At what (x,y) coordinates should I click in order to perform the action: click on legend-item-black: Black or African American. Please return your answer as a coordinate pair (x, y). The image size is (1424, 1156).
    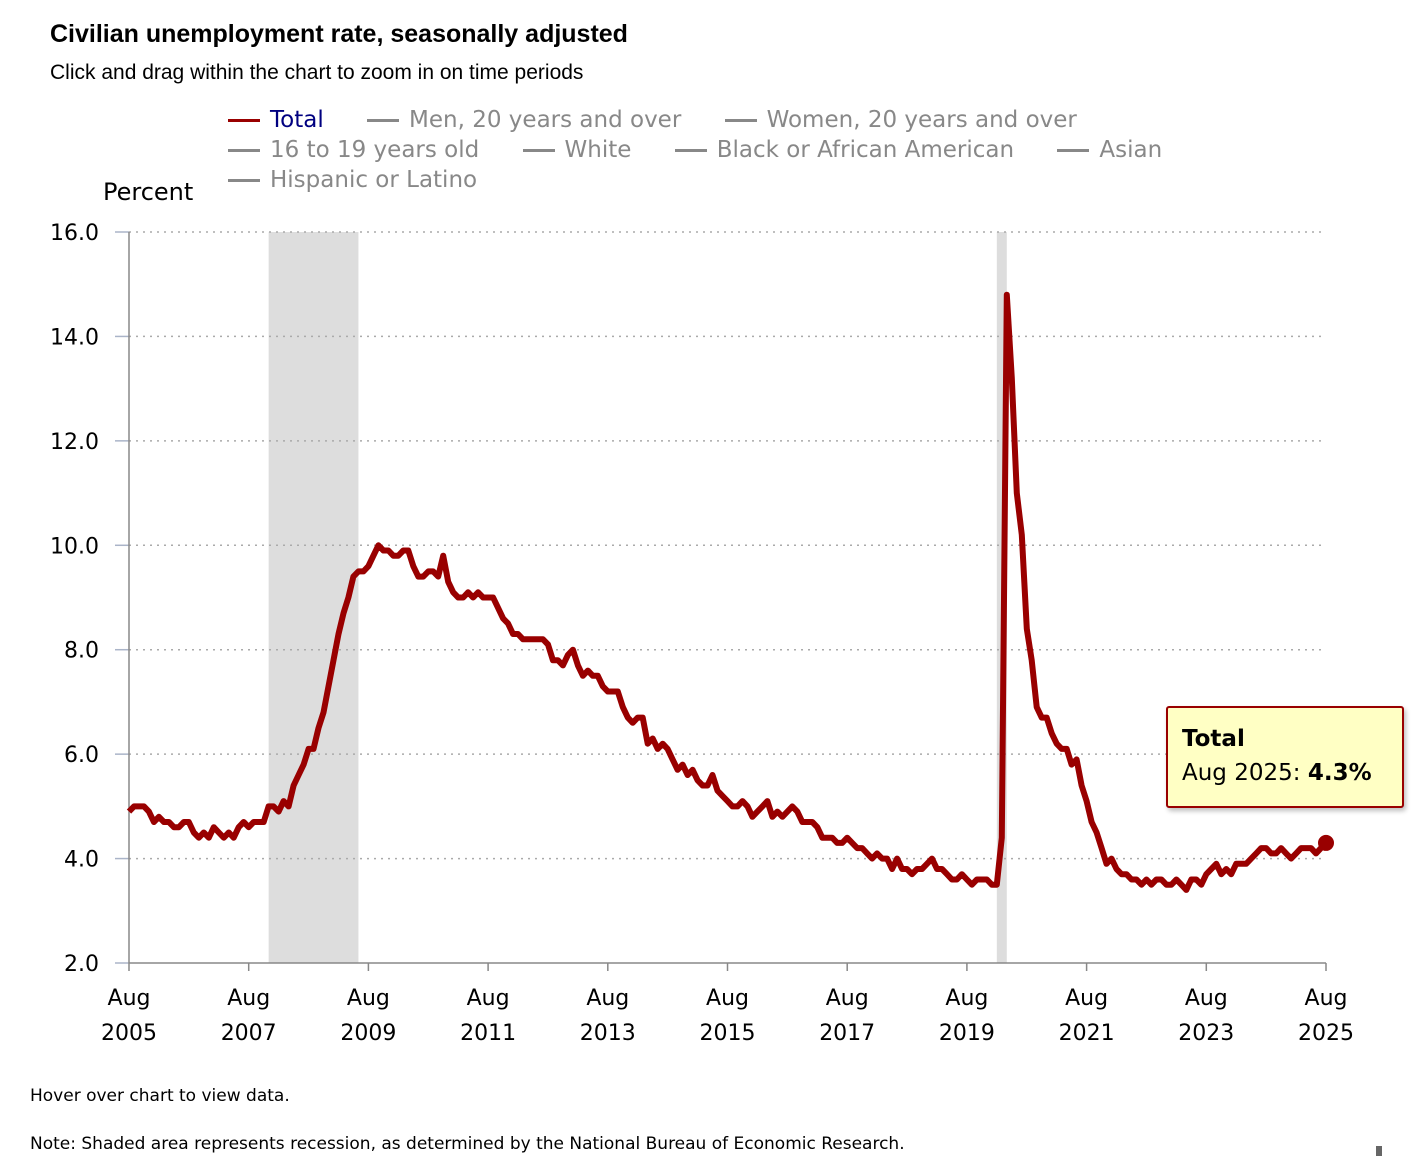
    Looking at the image, I should click on (844, 150).